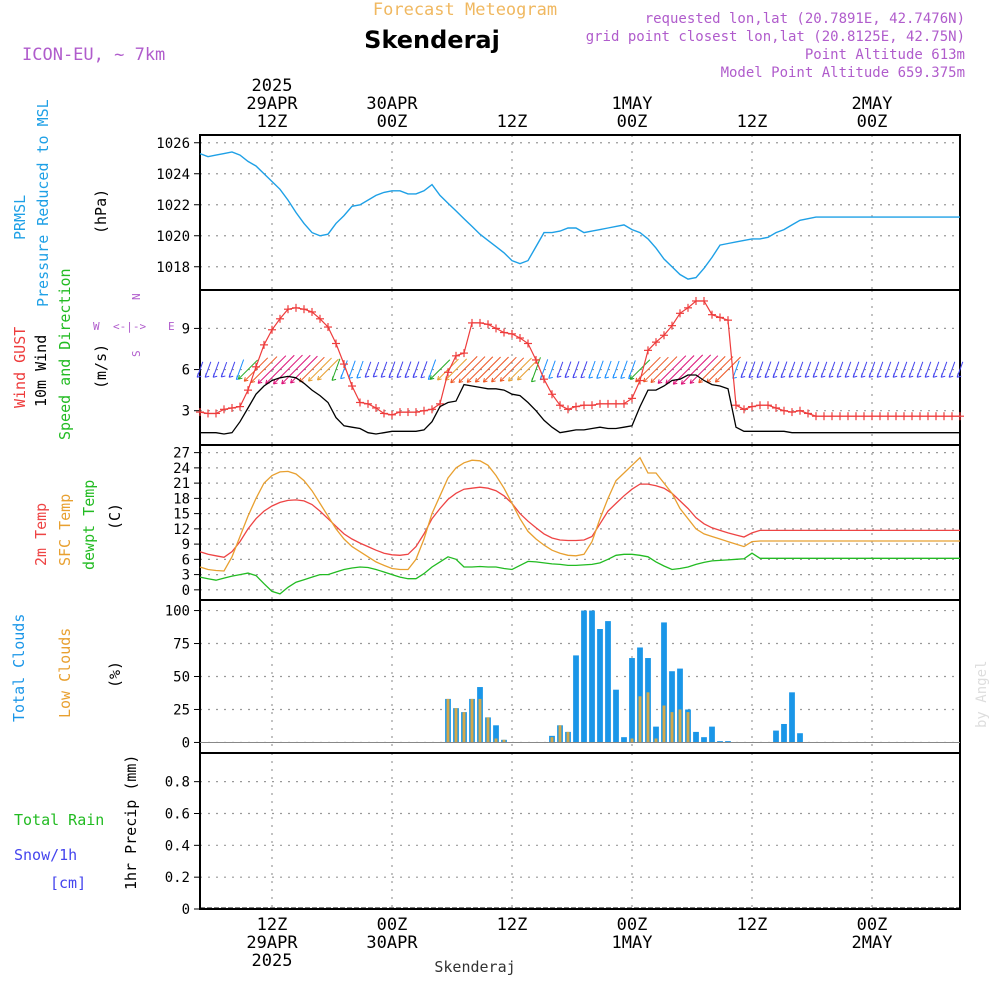 This screenshot has height=1000, width=1000. Describe the element at coordinates (632, 104) in the screenshot. I see `top-date-label: 1MAY` at that location.